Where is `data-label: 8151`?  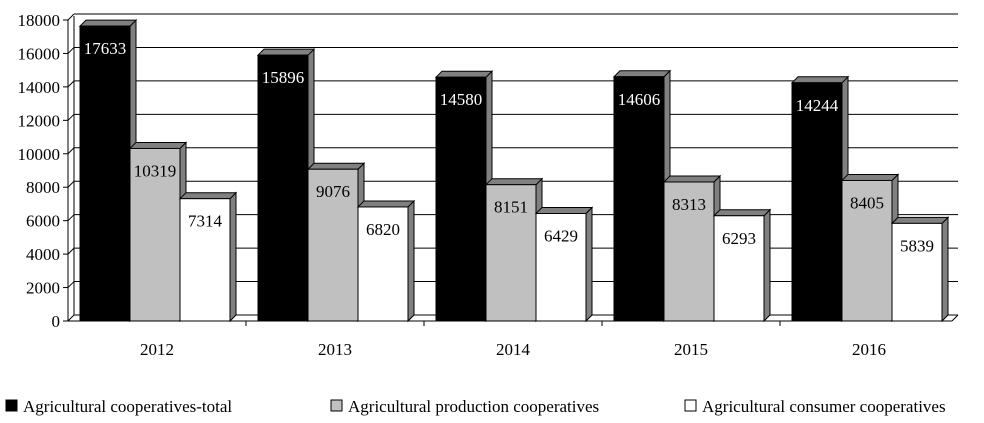
data-label: 8151 is located at coordinates (511, 207).